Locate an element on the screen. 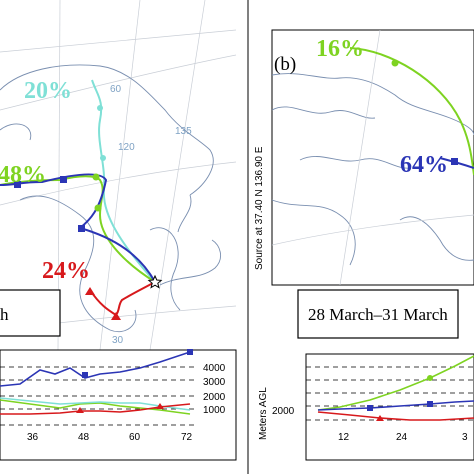 The width and height of the screenshot is (474, 474). trajectory-red is located at coordinates (122, 299).